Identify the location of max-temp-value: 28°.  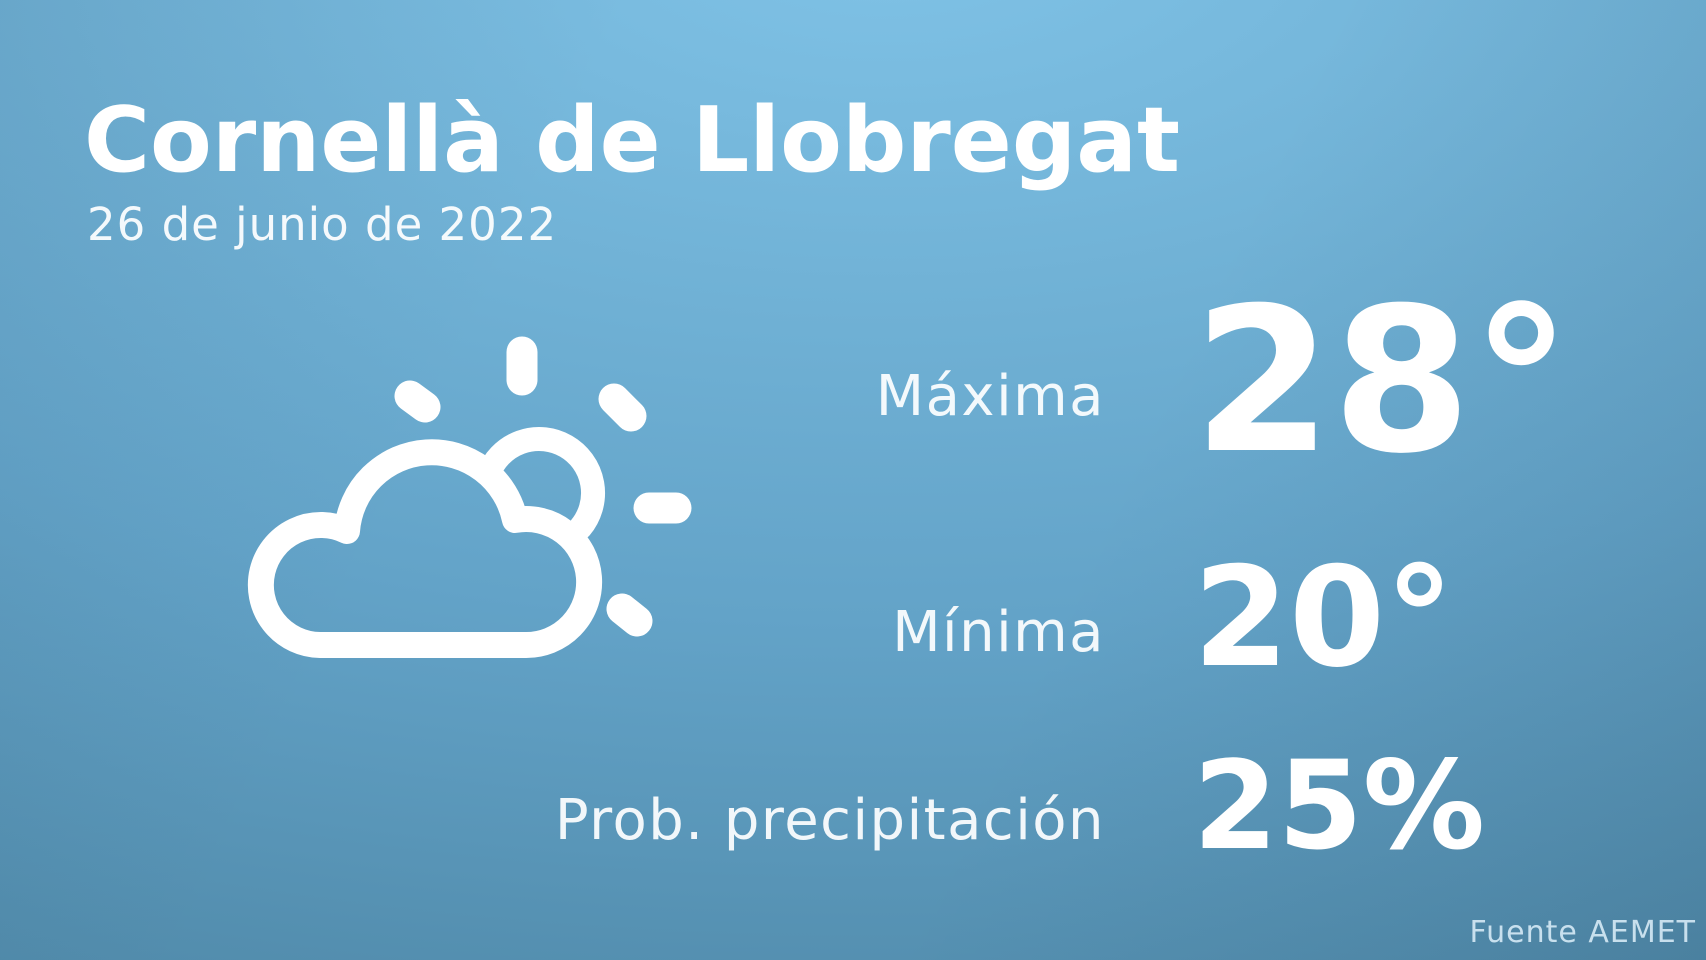
(1382, 381).